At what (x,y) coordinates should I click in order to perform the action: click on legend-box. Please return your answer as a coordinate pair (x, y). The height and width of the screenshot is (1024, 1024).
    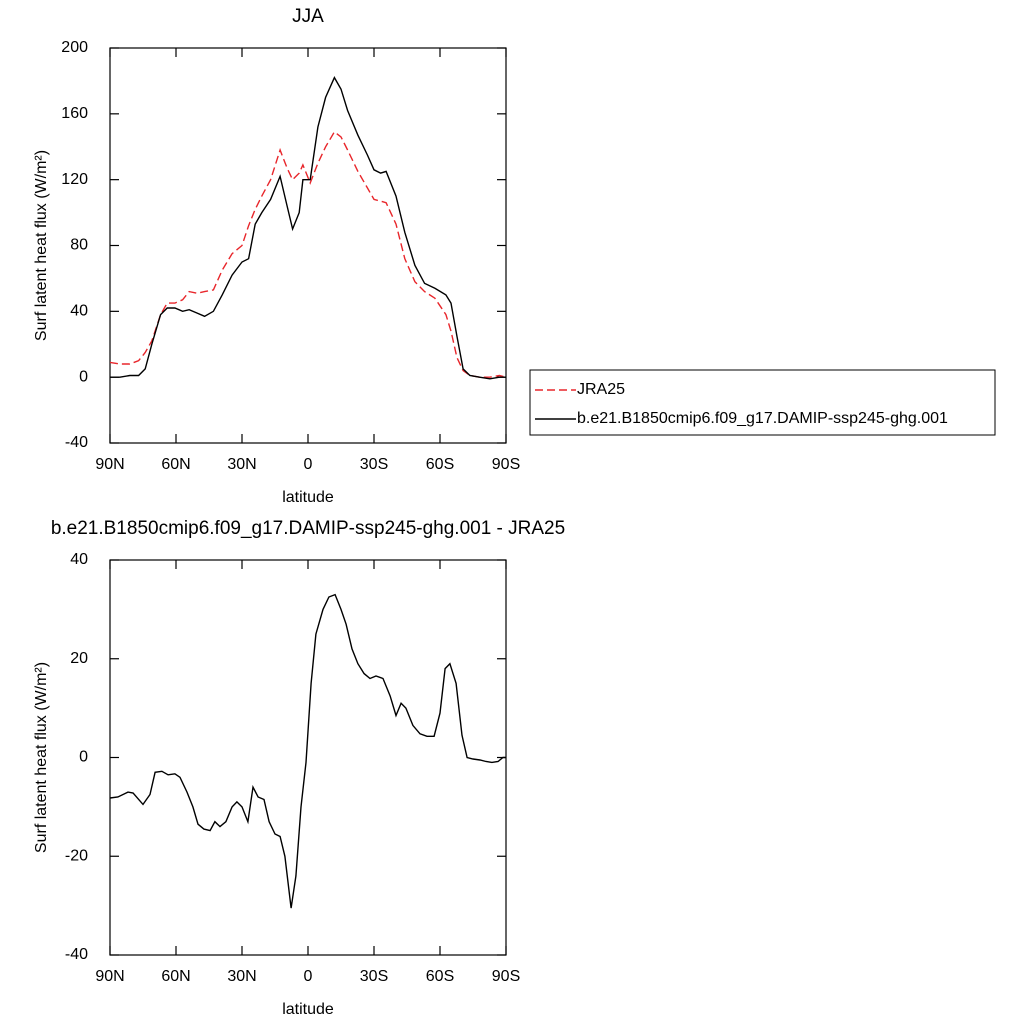
    Looking at the image, I should click on (762, 402).